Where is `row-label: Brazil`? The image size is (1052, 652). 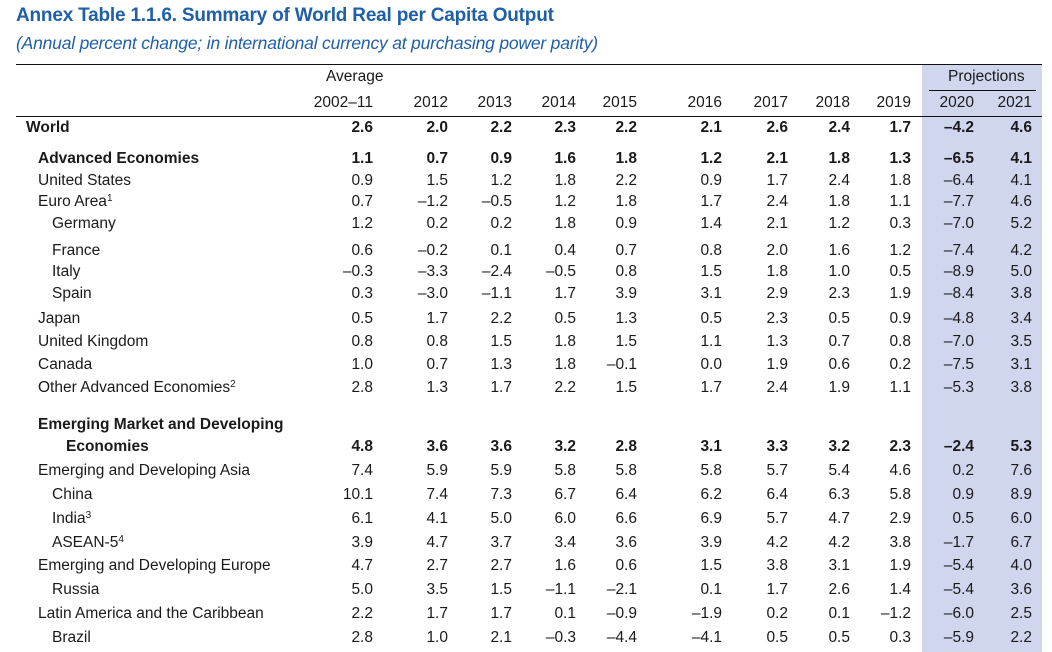
row-label: Brazil is located at coordinates (71, 638).